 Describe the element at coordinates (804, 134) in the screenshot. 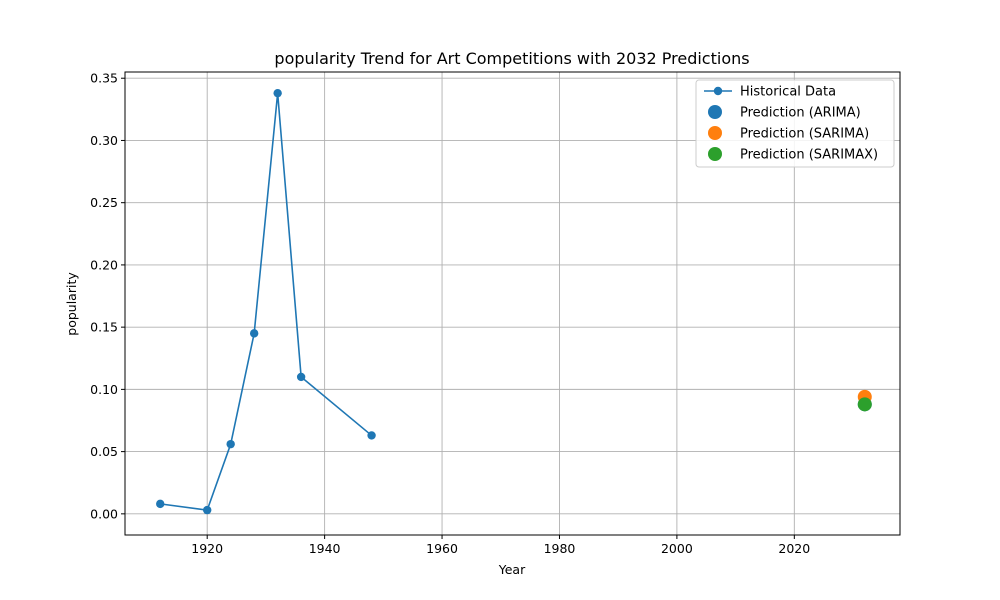

I see `legend-entry-label: Prediction (SARIMA)` at that location.